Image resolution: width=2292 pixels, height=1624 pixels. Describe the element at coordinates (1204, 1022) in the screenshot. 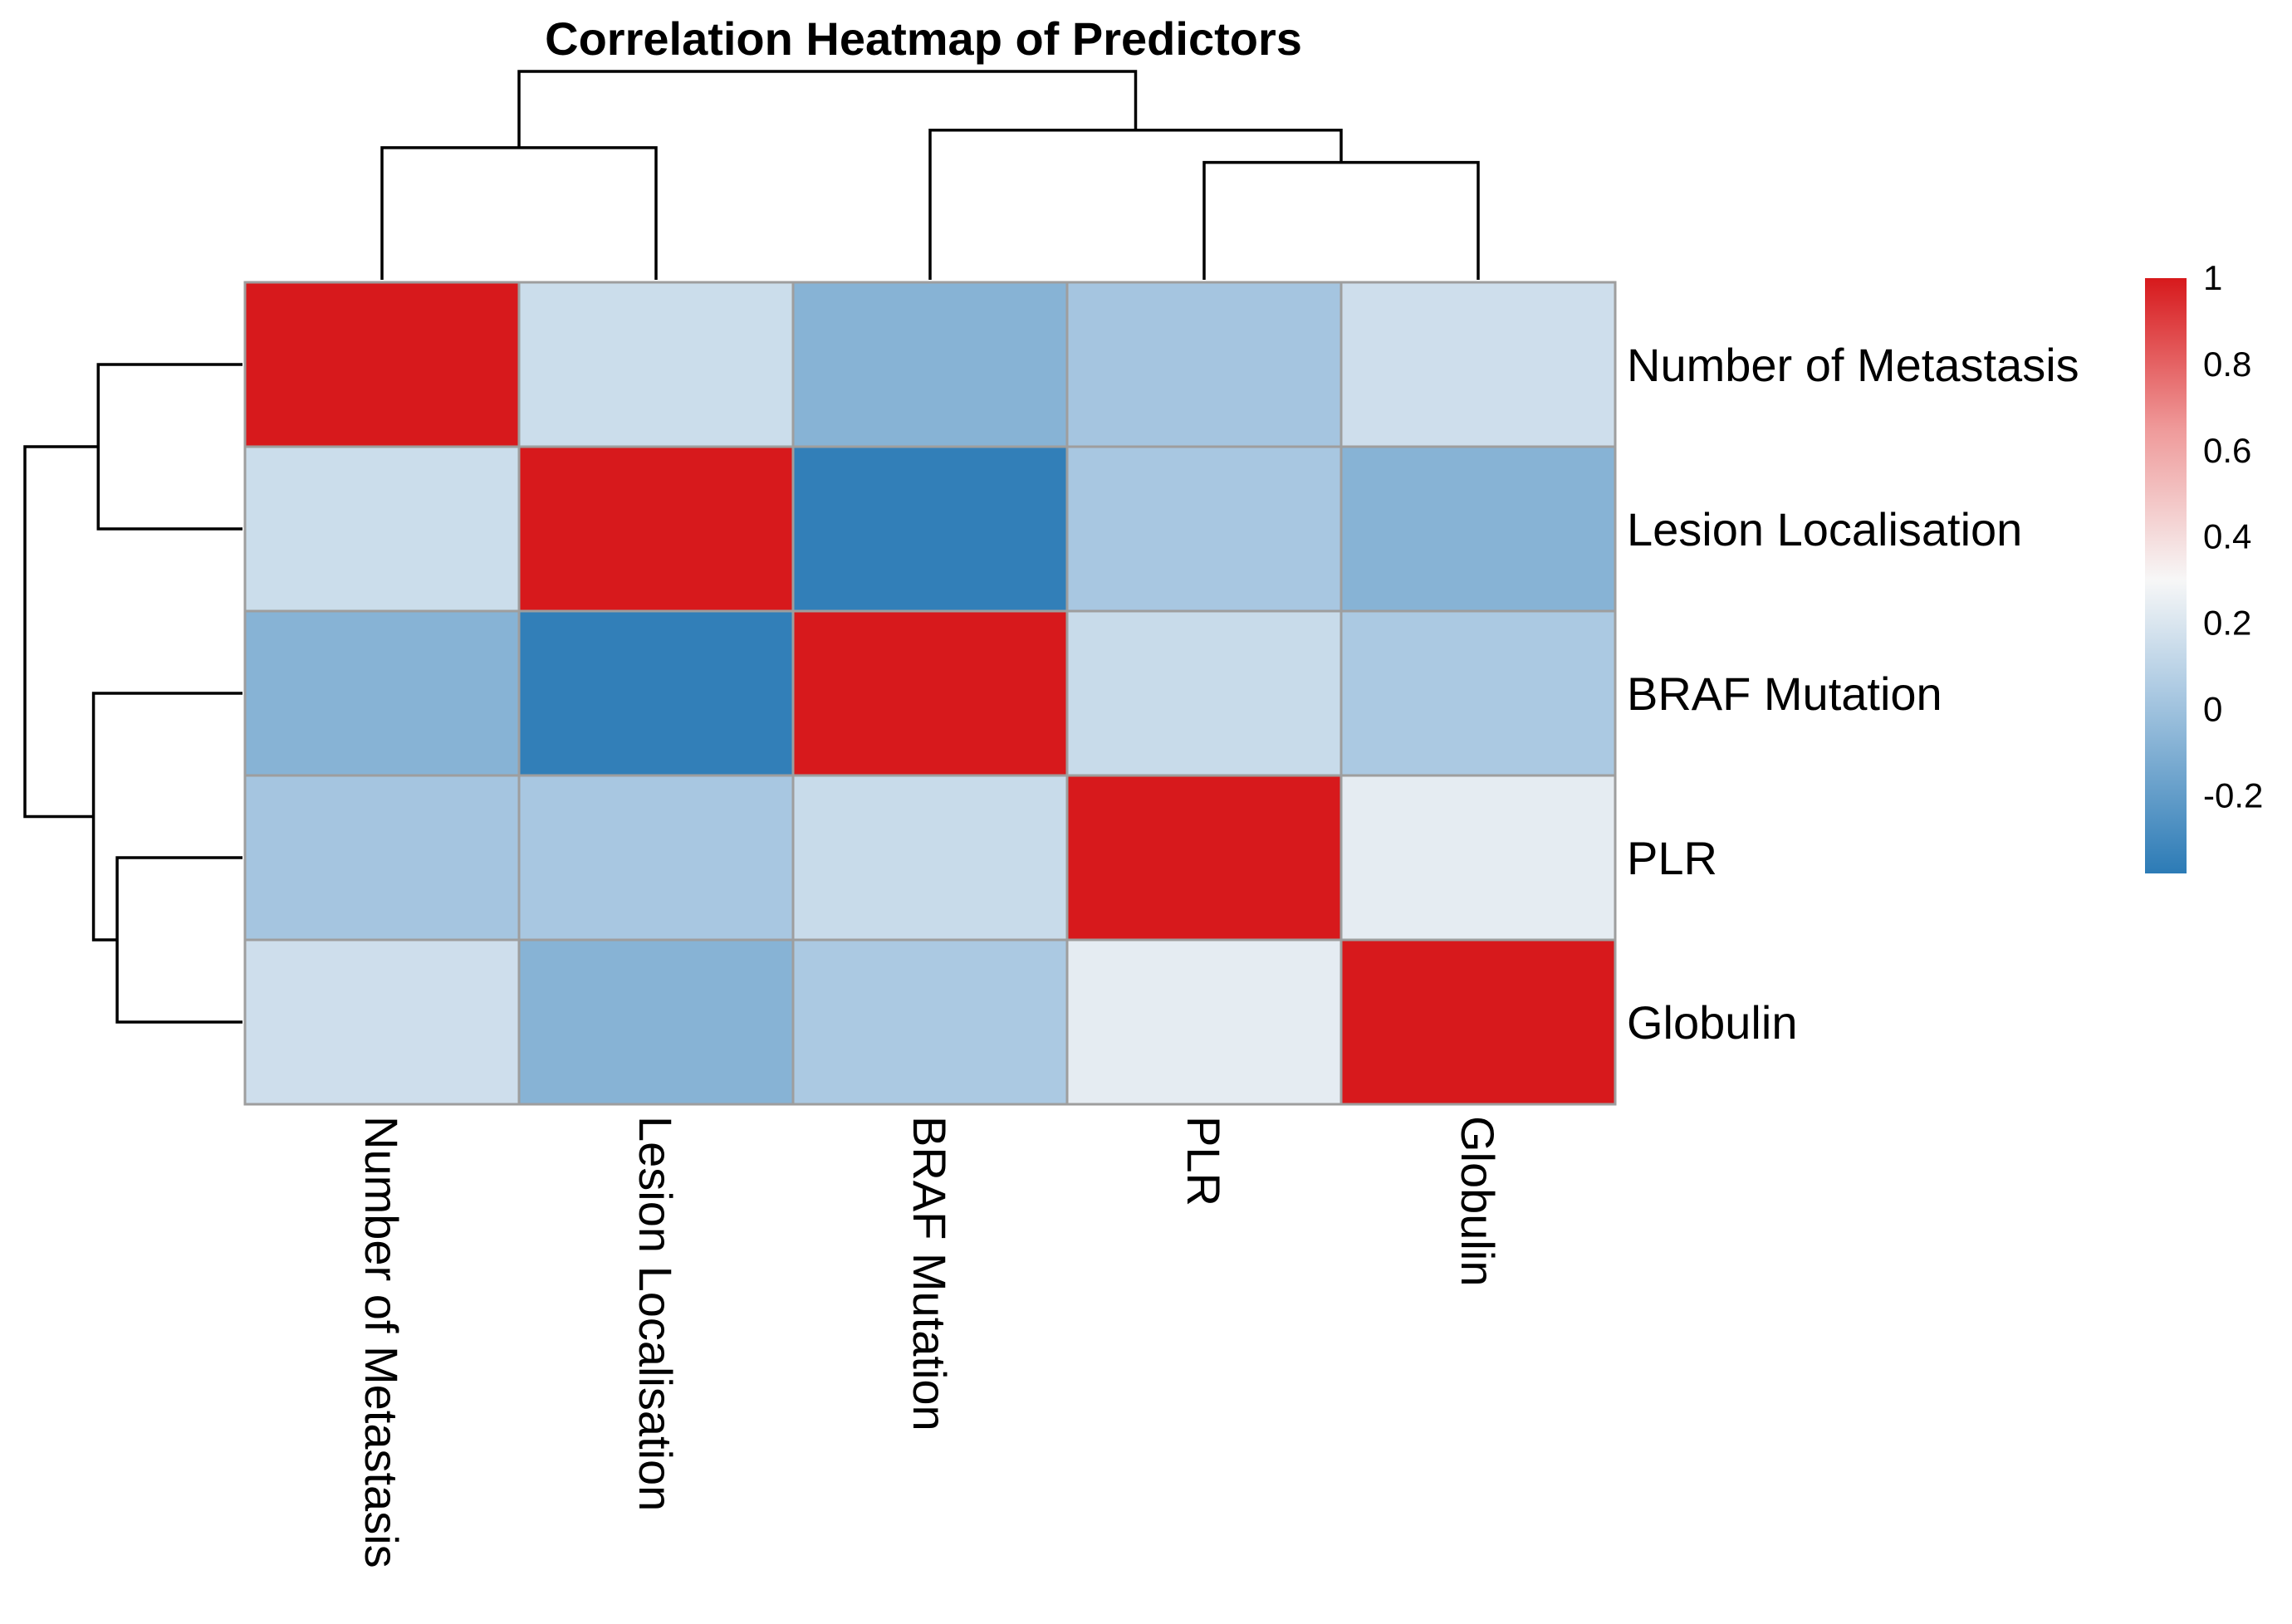

I see `heatmap-cell-globulin-plr` at that location.